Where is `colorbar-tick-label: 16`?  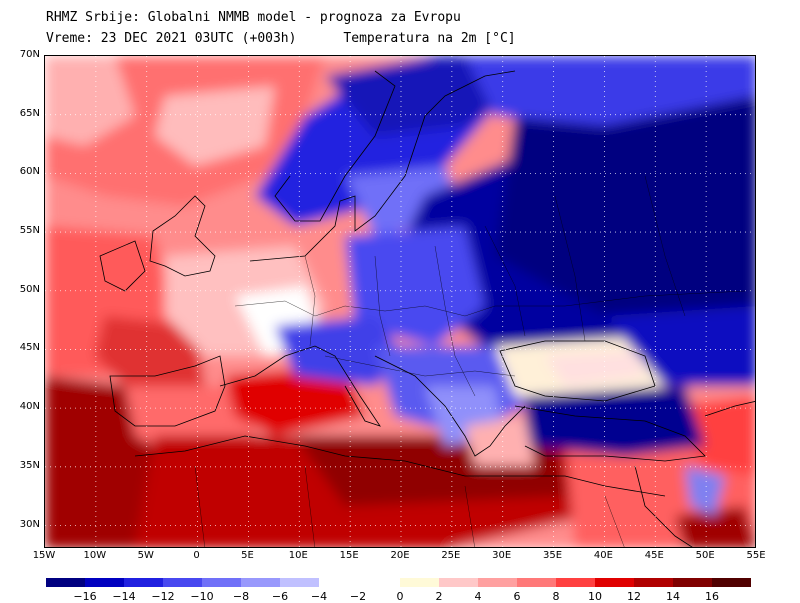 colorbar-tick-label: 16 is located at coordinates (712, 596).